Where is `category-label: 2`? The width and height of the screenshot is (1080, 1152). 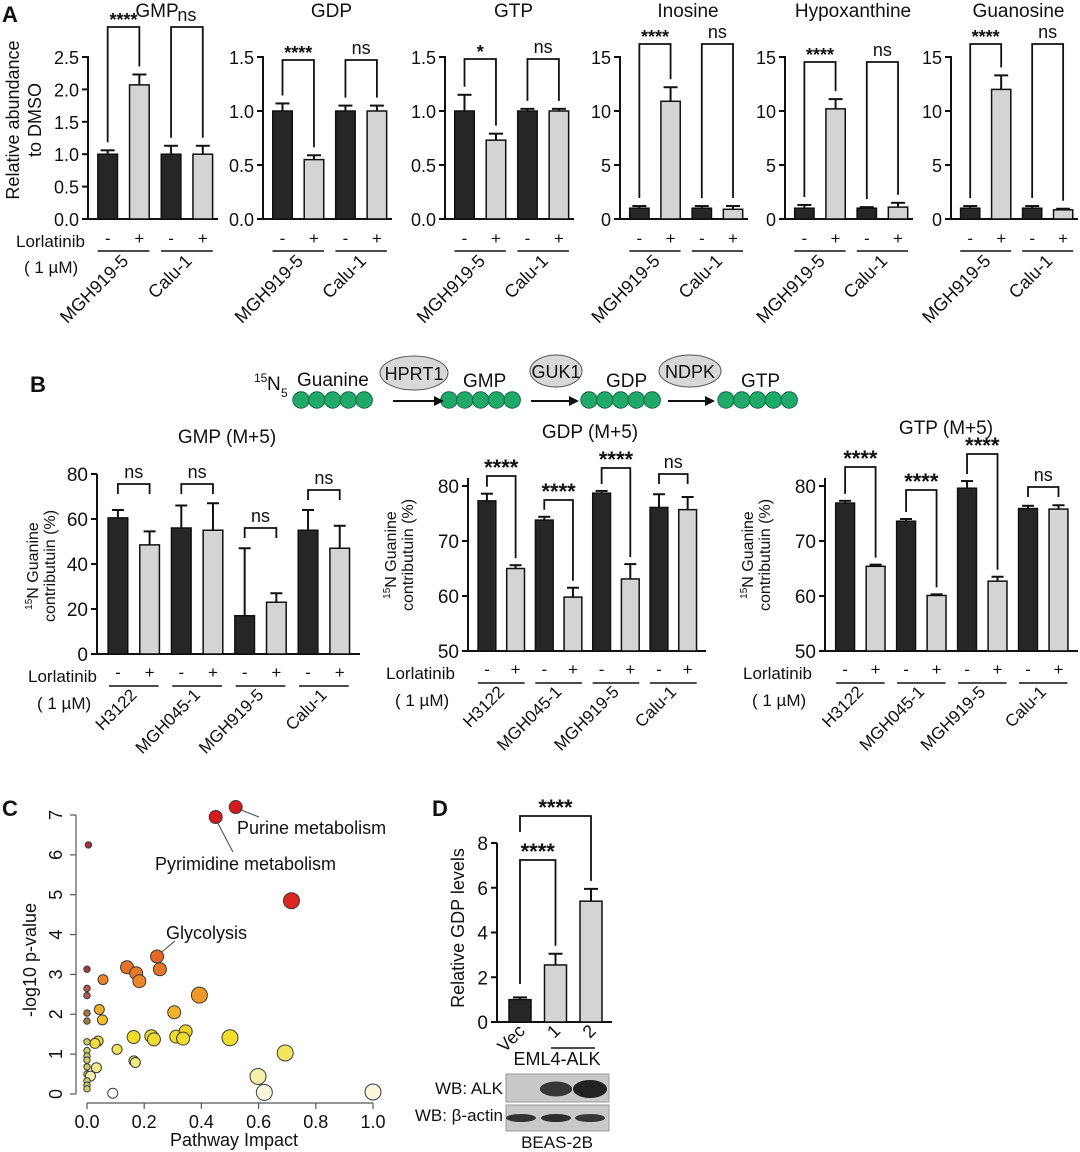 category-label: 2 is located at coordinates (589, 1031).